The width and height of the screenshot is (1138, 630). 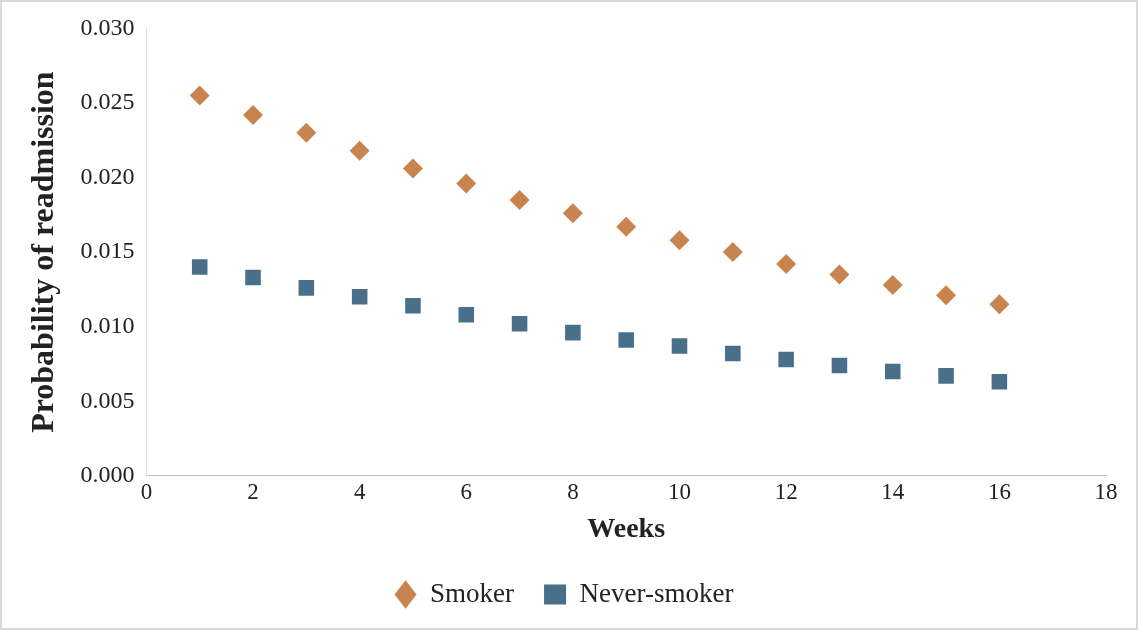 What do you see at coordinates (107, 101) in the screenshot?
I see `y-tick-label: 0.025` at bounding box center [107, 101].